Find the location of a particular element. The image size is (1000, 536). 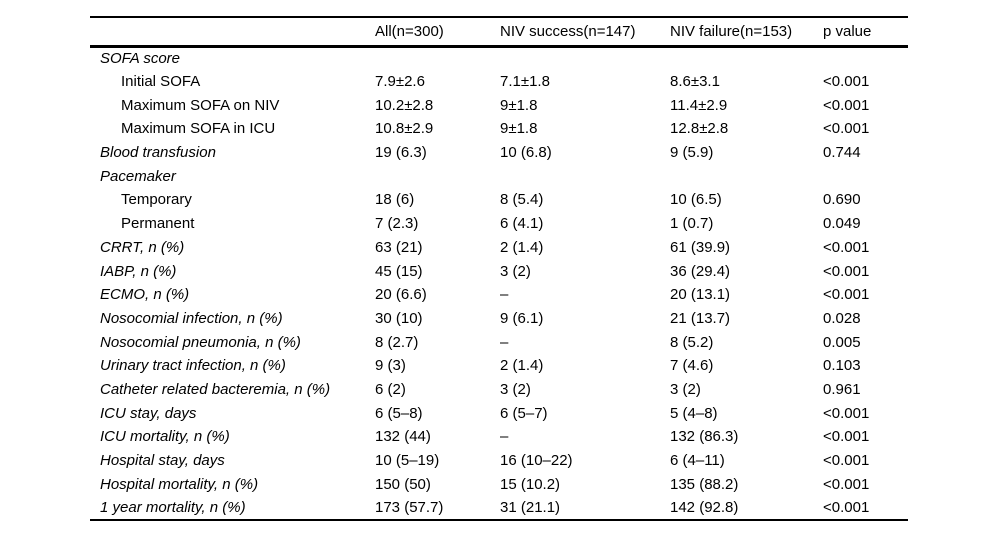

cell-all: 19 (6.3) is located at coordinates (401, 153).